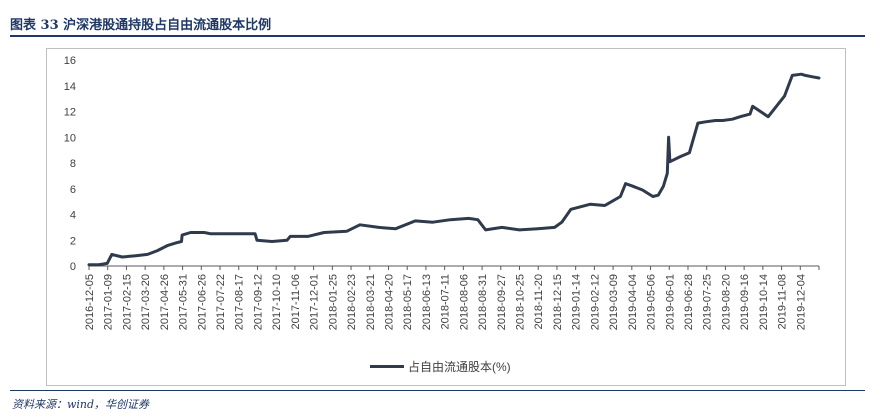  Describe the element at coordinates (689, 302) in the screenshot. I see `x-tick-label: 2019-06-28` at that location.